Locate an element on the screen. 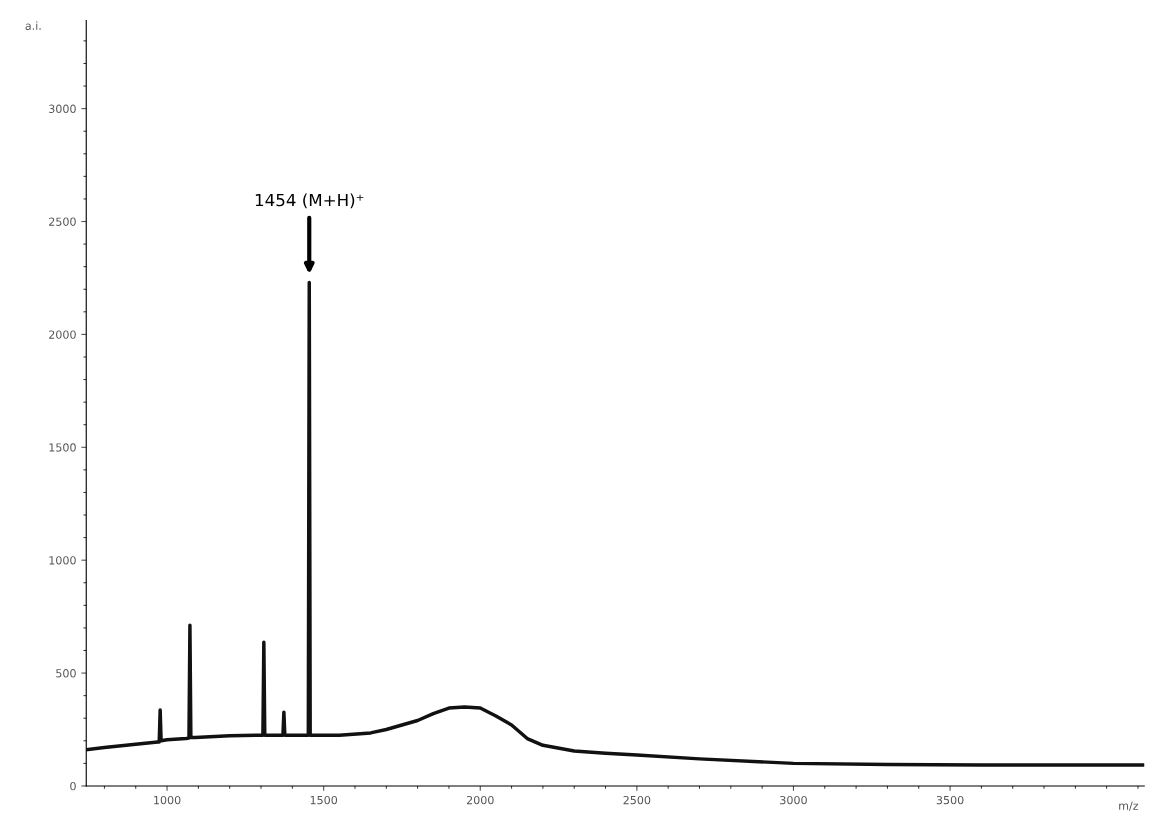 The image size is (1150, 823). y-tick-label: 0 is located at coordinates (73, 786).